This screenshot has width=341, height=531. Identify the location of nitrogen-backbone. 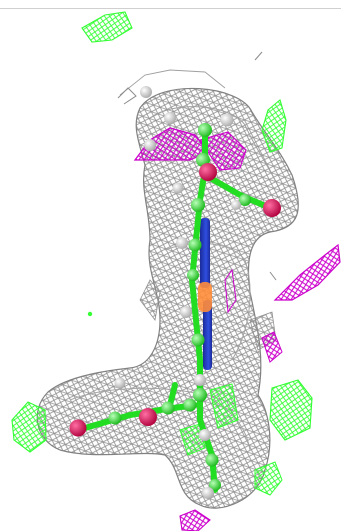
(205, 294).